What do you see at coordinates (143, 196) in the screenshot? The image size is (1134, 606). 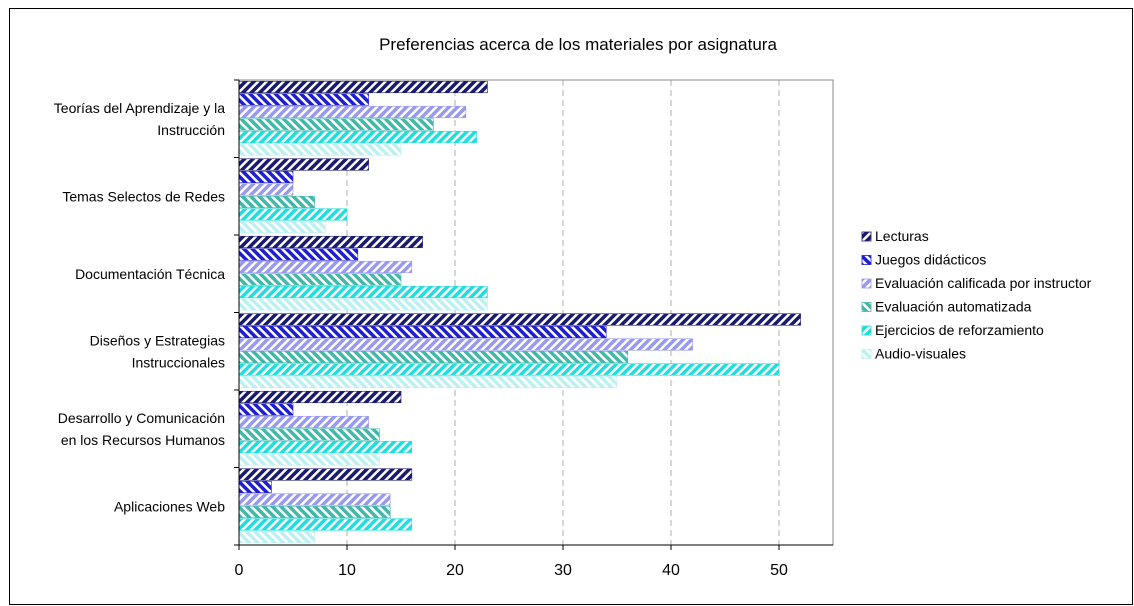 I see `category-label: Temas Selectos de Redes` at bounding box center [143, 196].